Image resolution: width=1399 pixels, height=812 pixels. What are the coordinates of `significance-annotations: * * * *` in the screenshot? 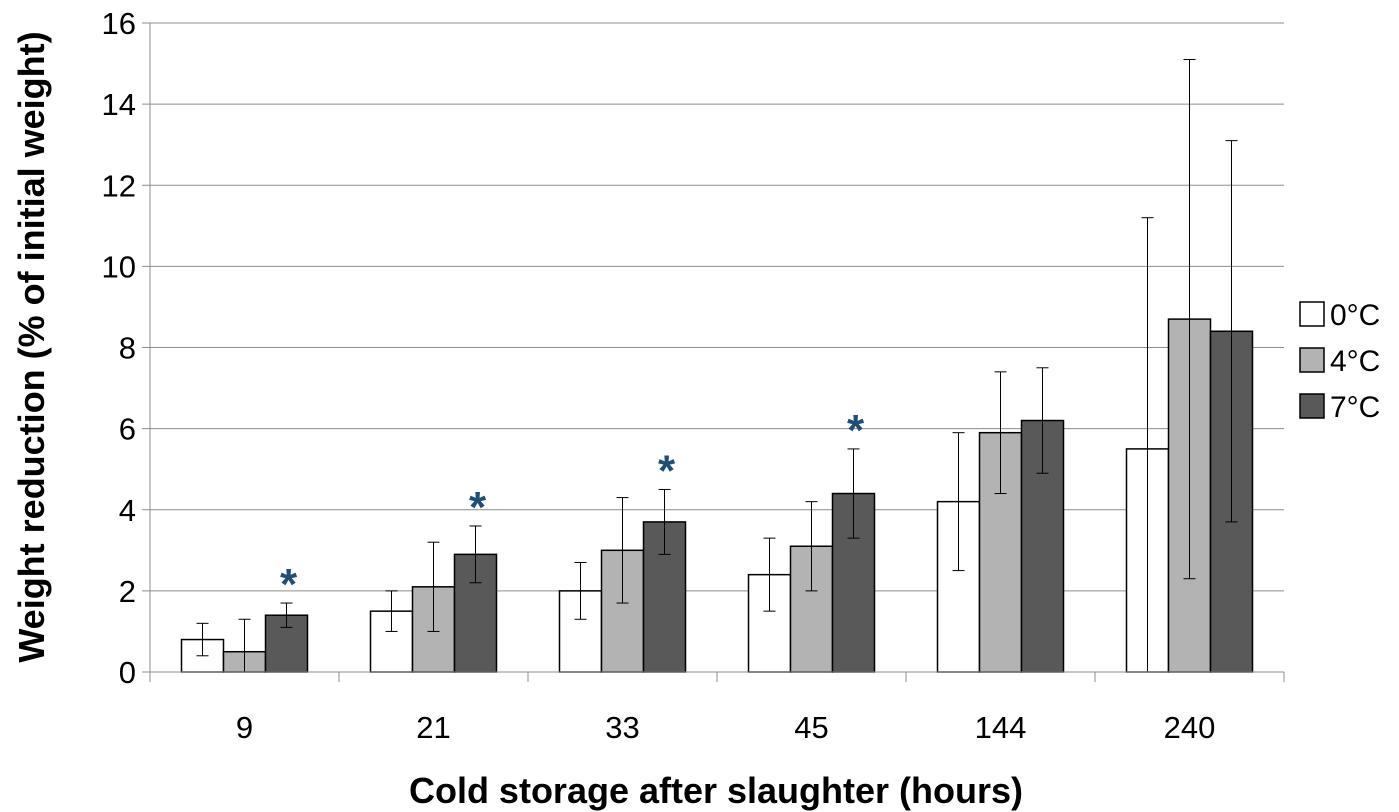 It's located at (572, 507).